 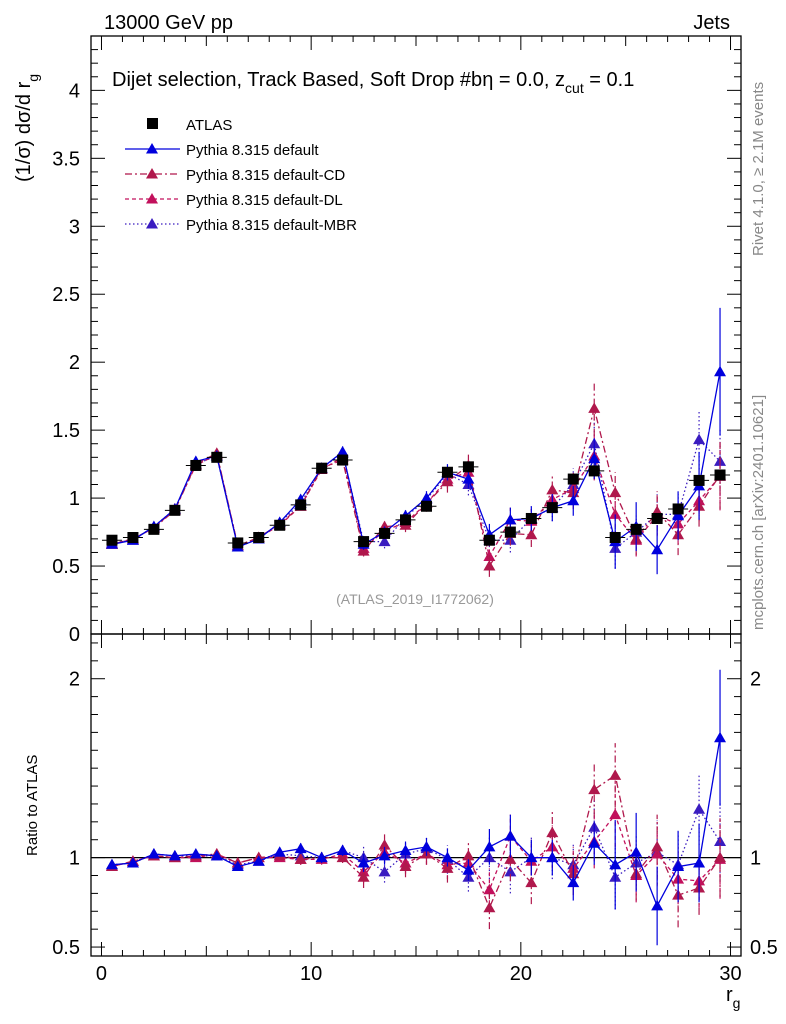 What do you see at coordinates (415, 599) in the screenshot?
I see `analysis-id: (ATLAS_2019_I1772062)` at bounding box center [415, 599].